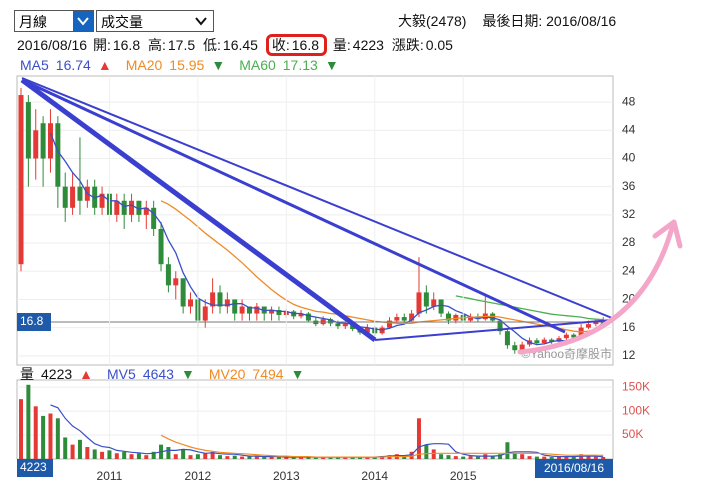  Describe the element at coordinates (73, 65) in the screenshot. I see `legend-value: 16.74` at that location.